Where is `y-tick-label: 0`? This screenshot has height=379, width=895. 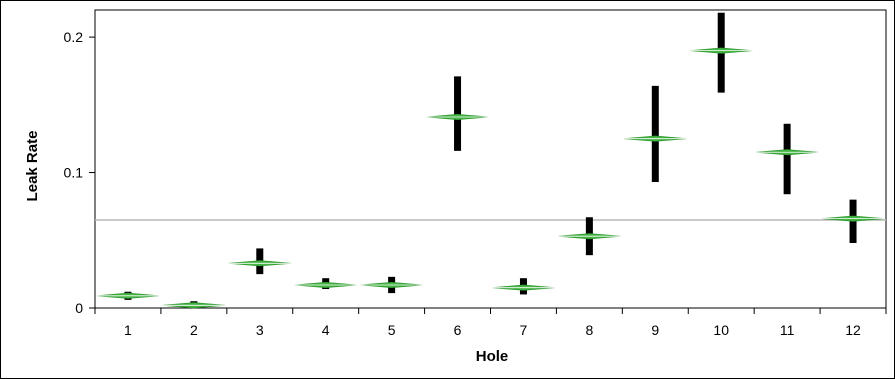
y-tick-label: 0 is located at coordinates (79, 308).